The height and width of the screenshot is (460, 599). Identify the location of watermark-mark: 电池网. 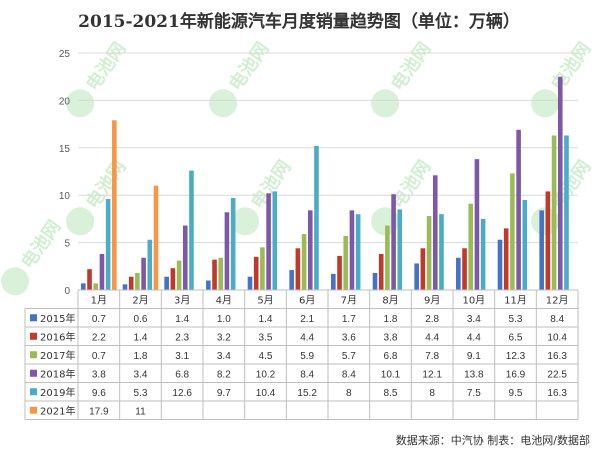
(98, 78).